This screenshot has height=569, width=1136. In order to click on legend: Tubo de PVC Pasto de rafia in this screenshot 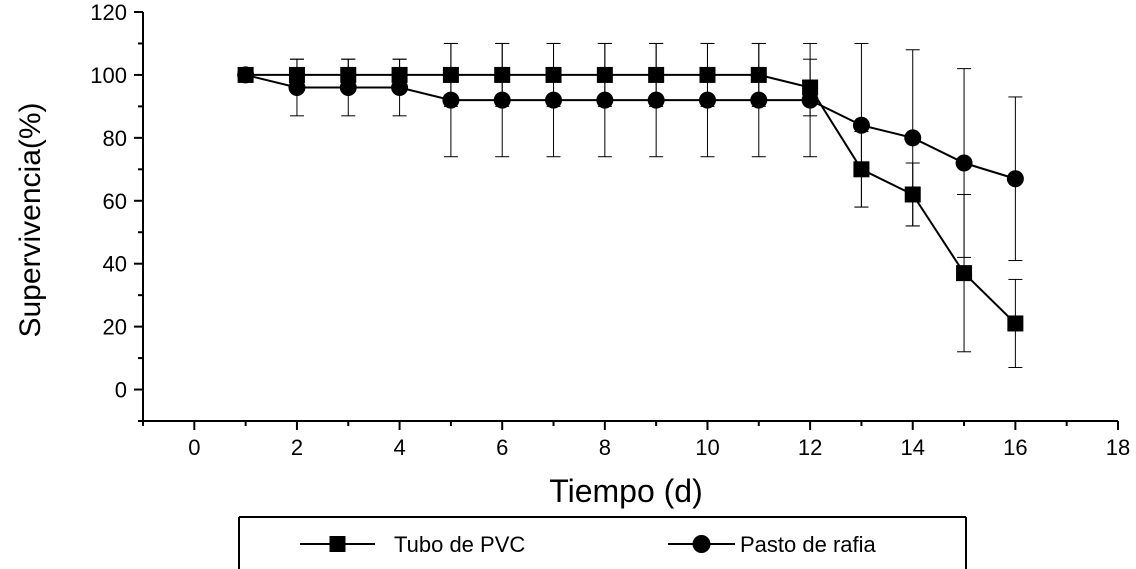, I will do `click(602, 542)`.